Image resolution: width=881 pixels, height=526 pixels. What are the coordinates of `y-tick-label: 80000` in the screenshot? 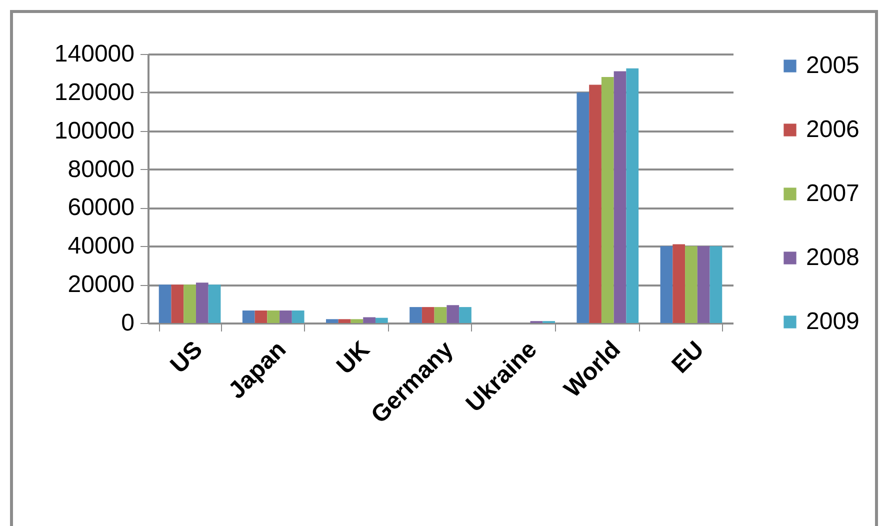 It's located at (101, 169).